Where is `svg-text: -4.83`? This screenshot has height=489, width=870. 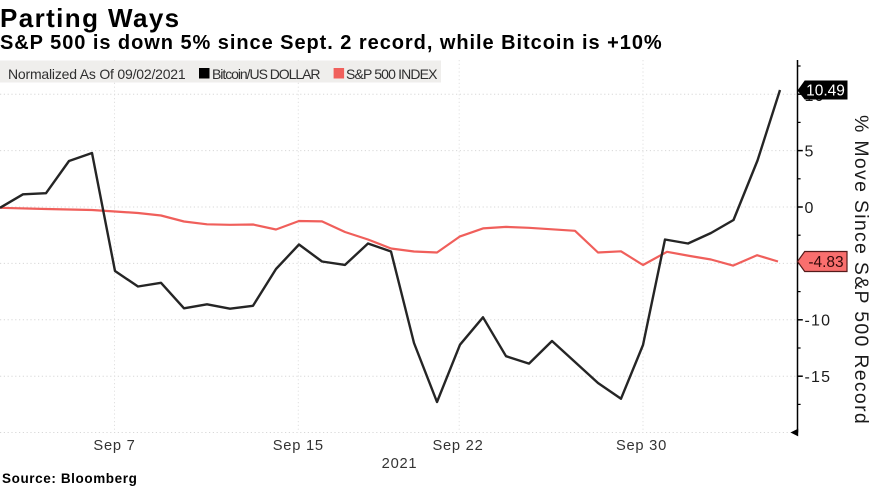
svg-text: -4.83 is located at coordinates (825, 262).